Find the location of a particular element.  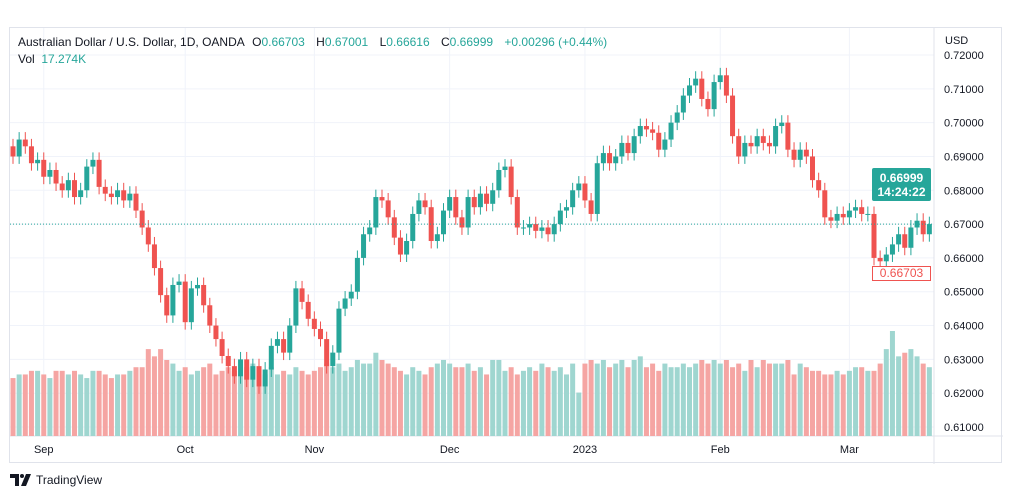

currency-label: USD is located at coordinates (957, 41).